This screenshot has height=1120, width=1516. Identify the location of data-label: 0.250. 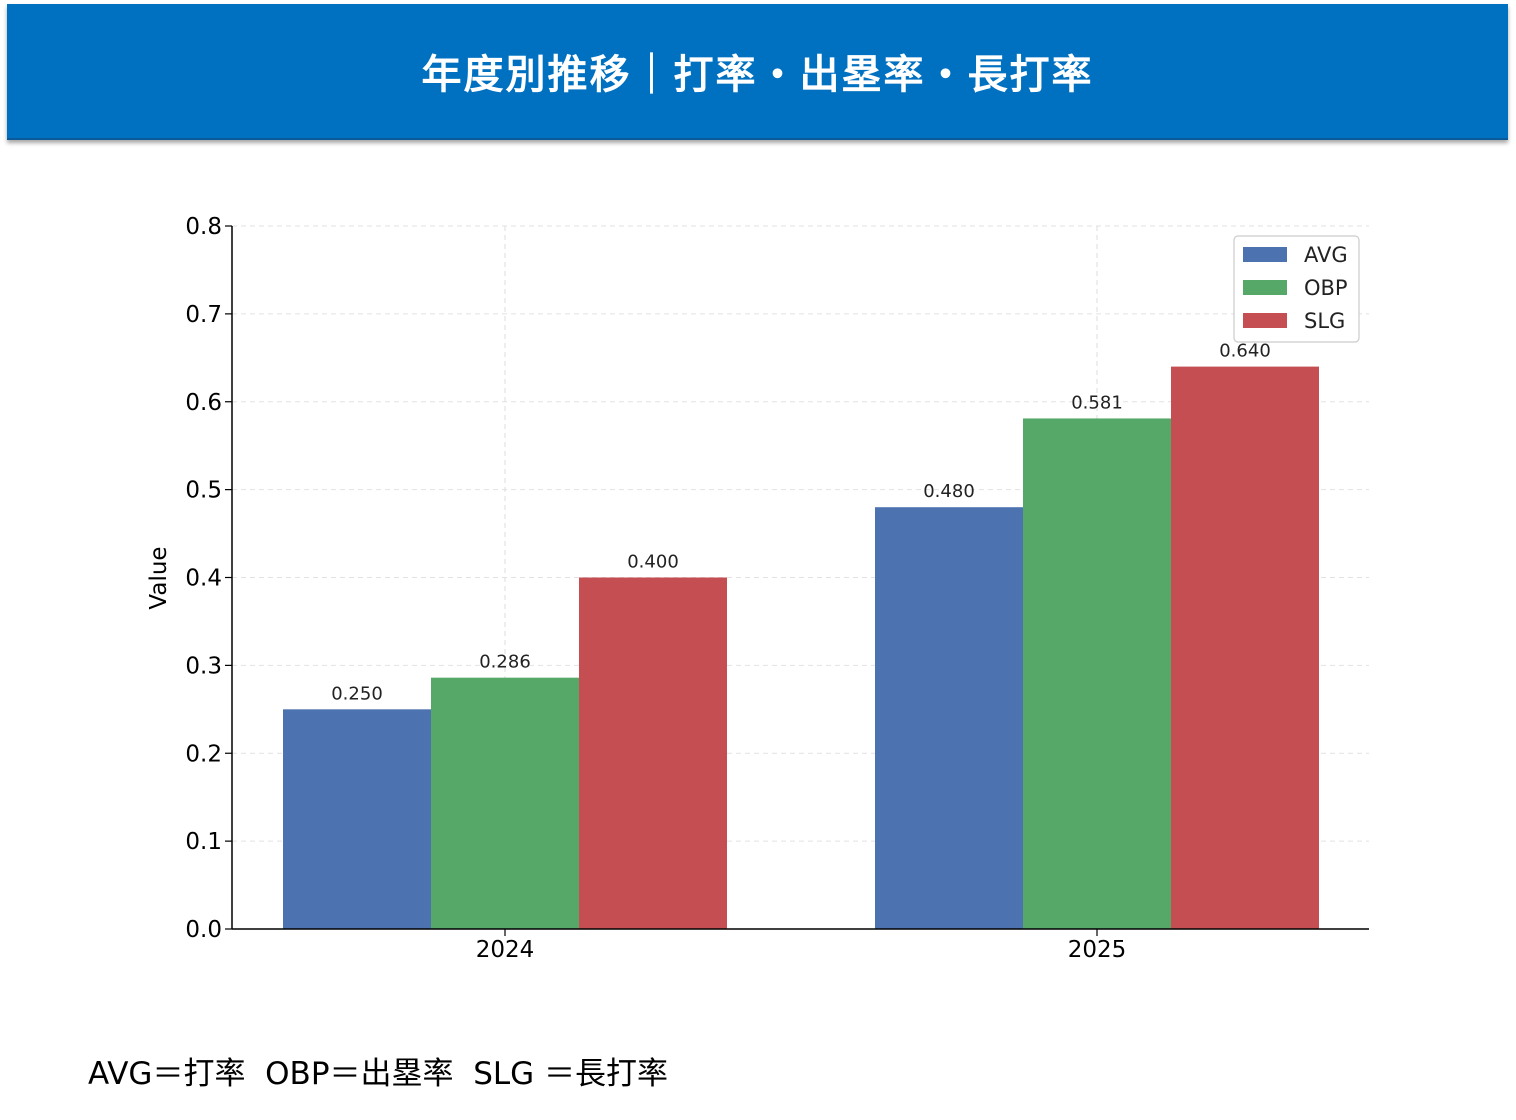
(357, 693).